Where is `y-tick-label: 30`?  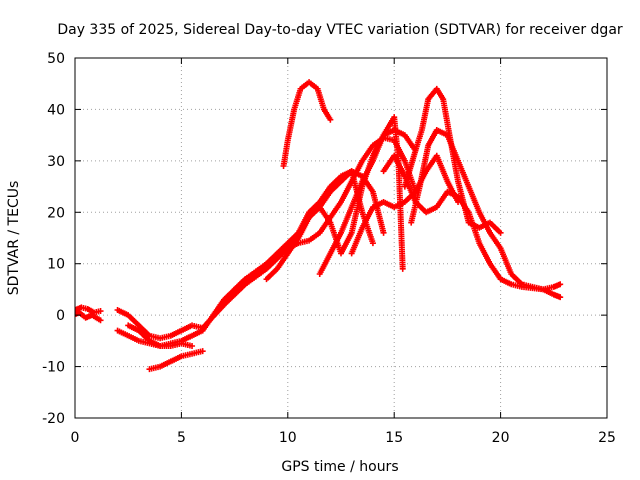 y-tick-label: 30 is located at coordinates (56, 162).